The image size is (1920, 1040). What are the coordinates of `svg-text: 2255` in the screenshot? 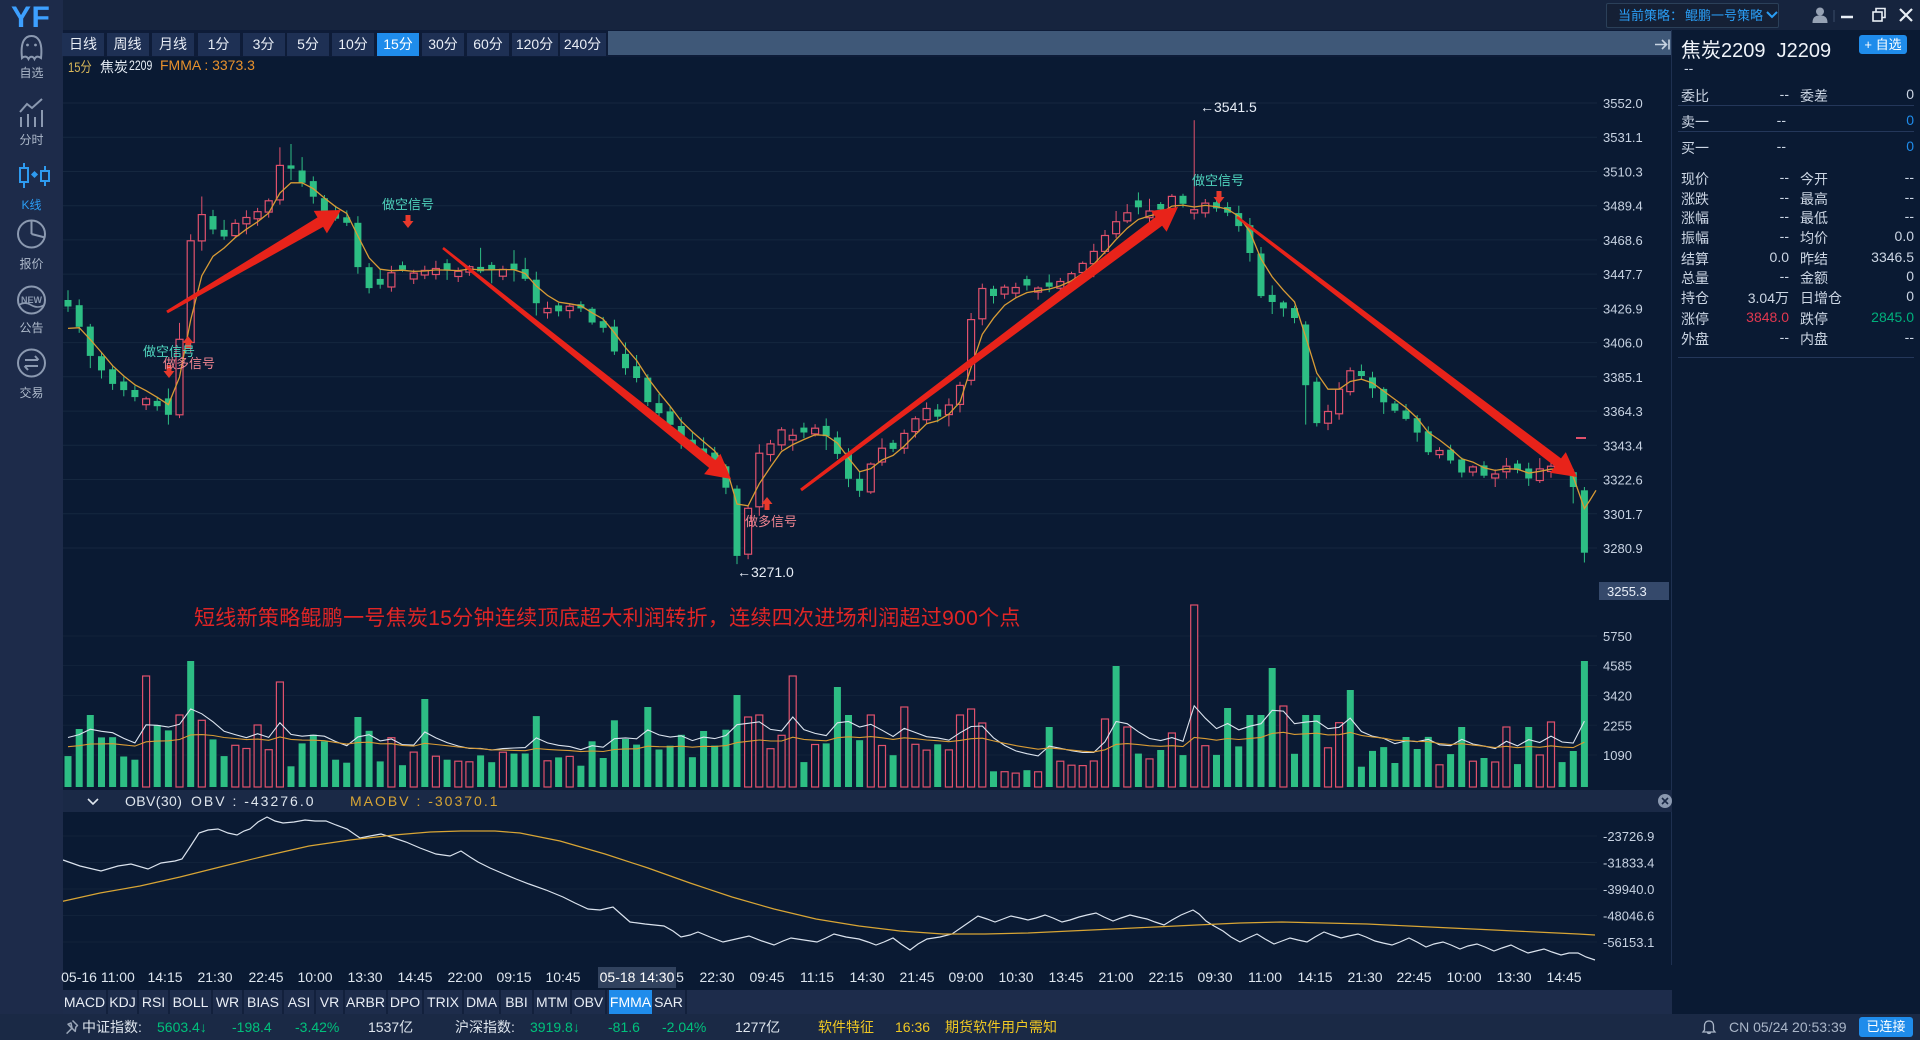 It's located at (1617, 725).